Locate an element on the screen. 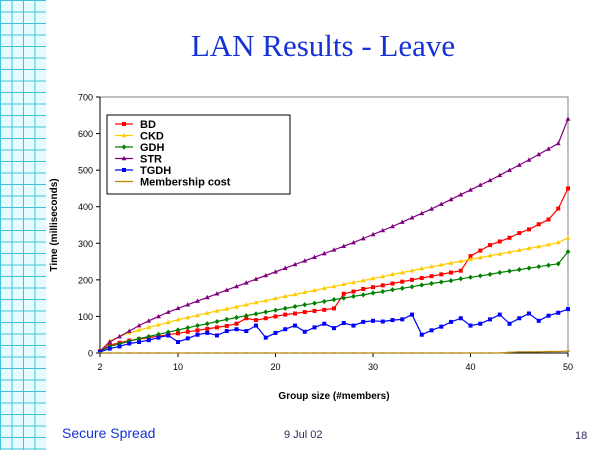  footer-date: 9 Jul 02 is located at coordinates (303, 435).